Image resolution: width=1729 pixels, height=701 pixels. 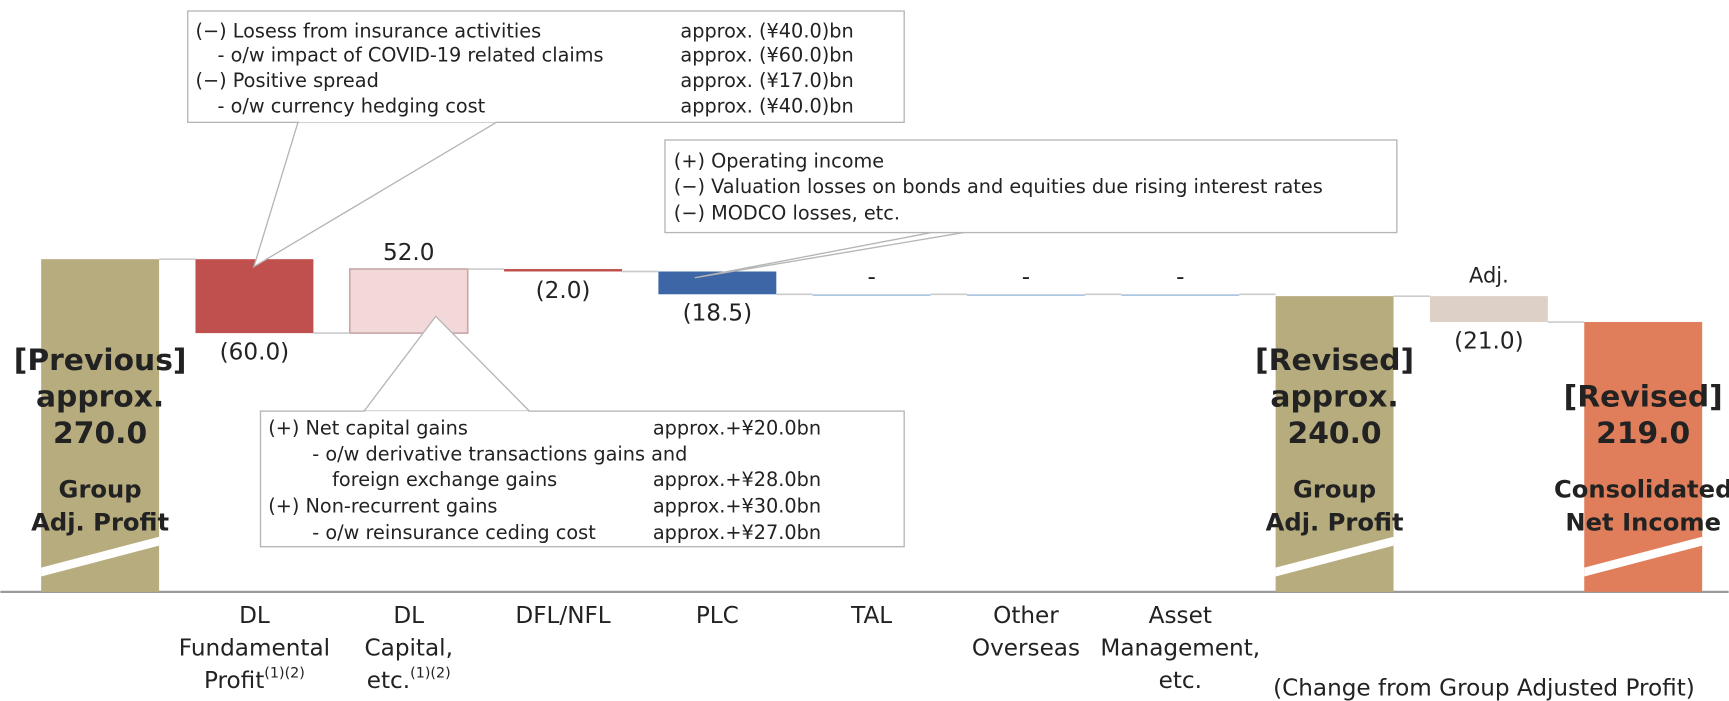 I want to click on x-tick-text: Overseas, so click(x=1026, y=648).